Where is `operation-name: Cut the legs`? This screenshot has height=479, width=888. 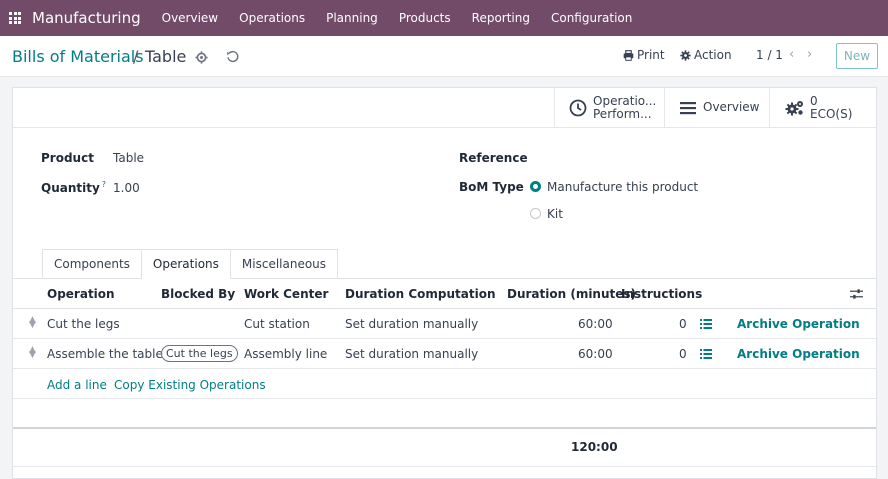
operation-name: Cut the legs is located at coordinates (83, 324).